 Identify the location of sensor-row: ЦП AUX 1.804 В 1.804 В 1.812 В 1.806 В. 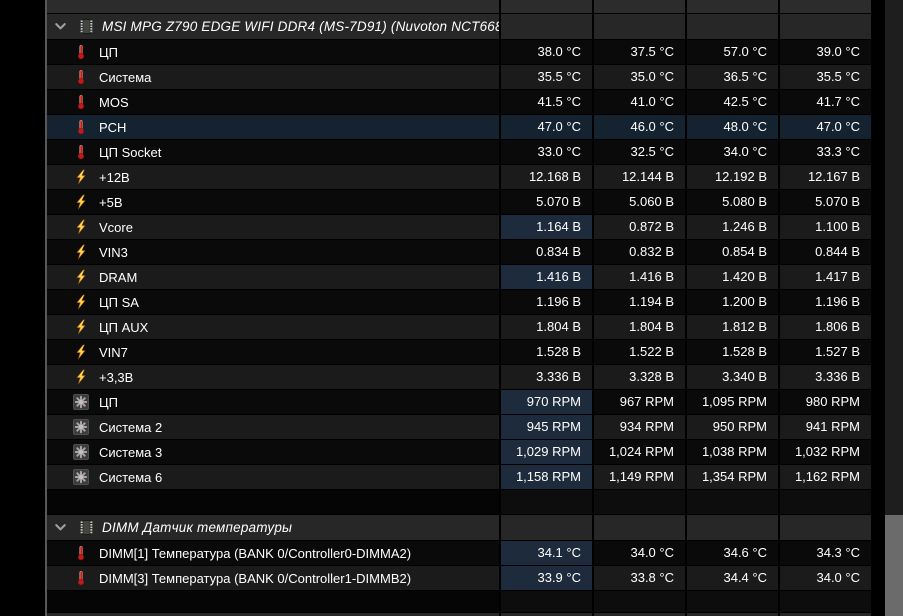
(459, 327).